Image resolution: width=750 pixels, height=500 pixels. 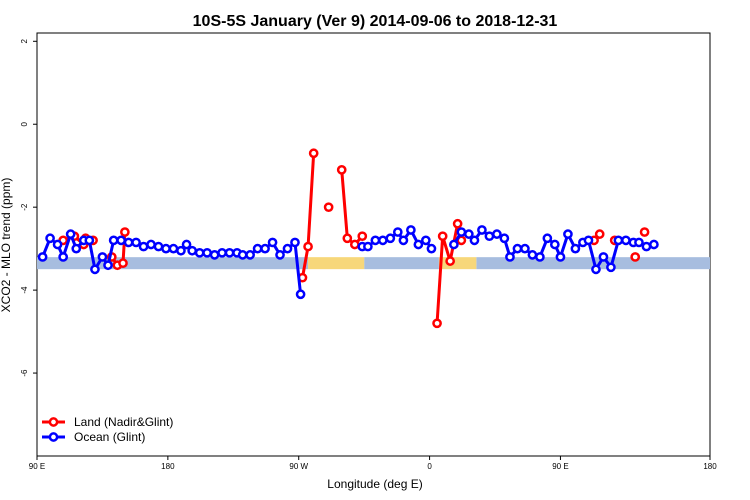 I want to click on legend-land-label: Land (Nadir&Glint), so click(x=123, y=422).